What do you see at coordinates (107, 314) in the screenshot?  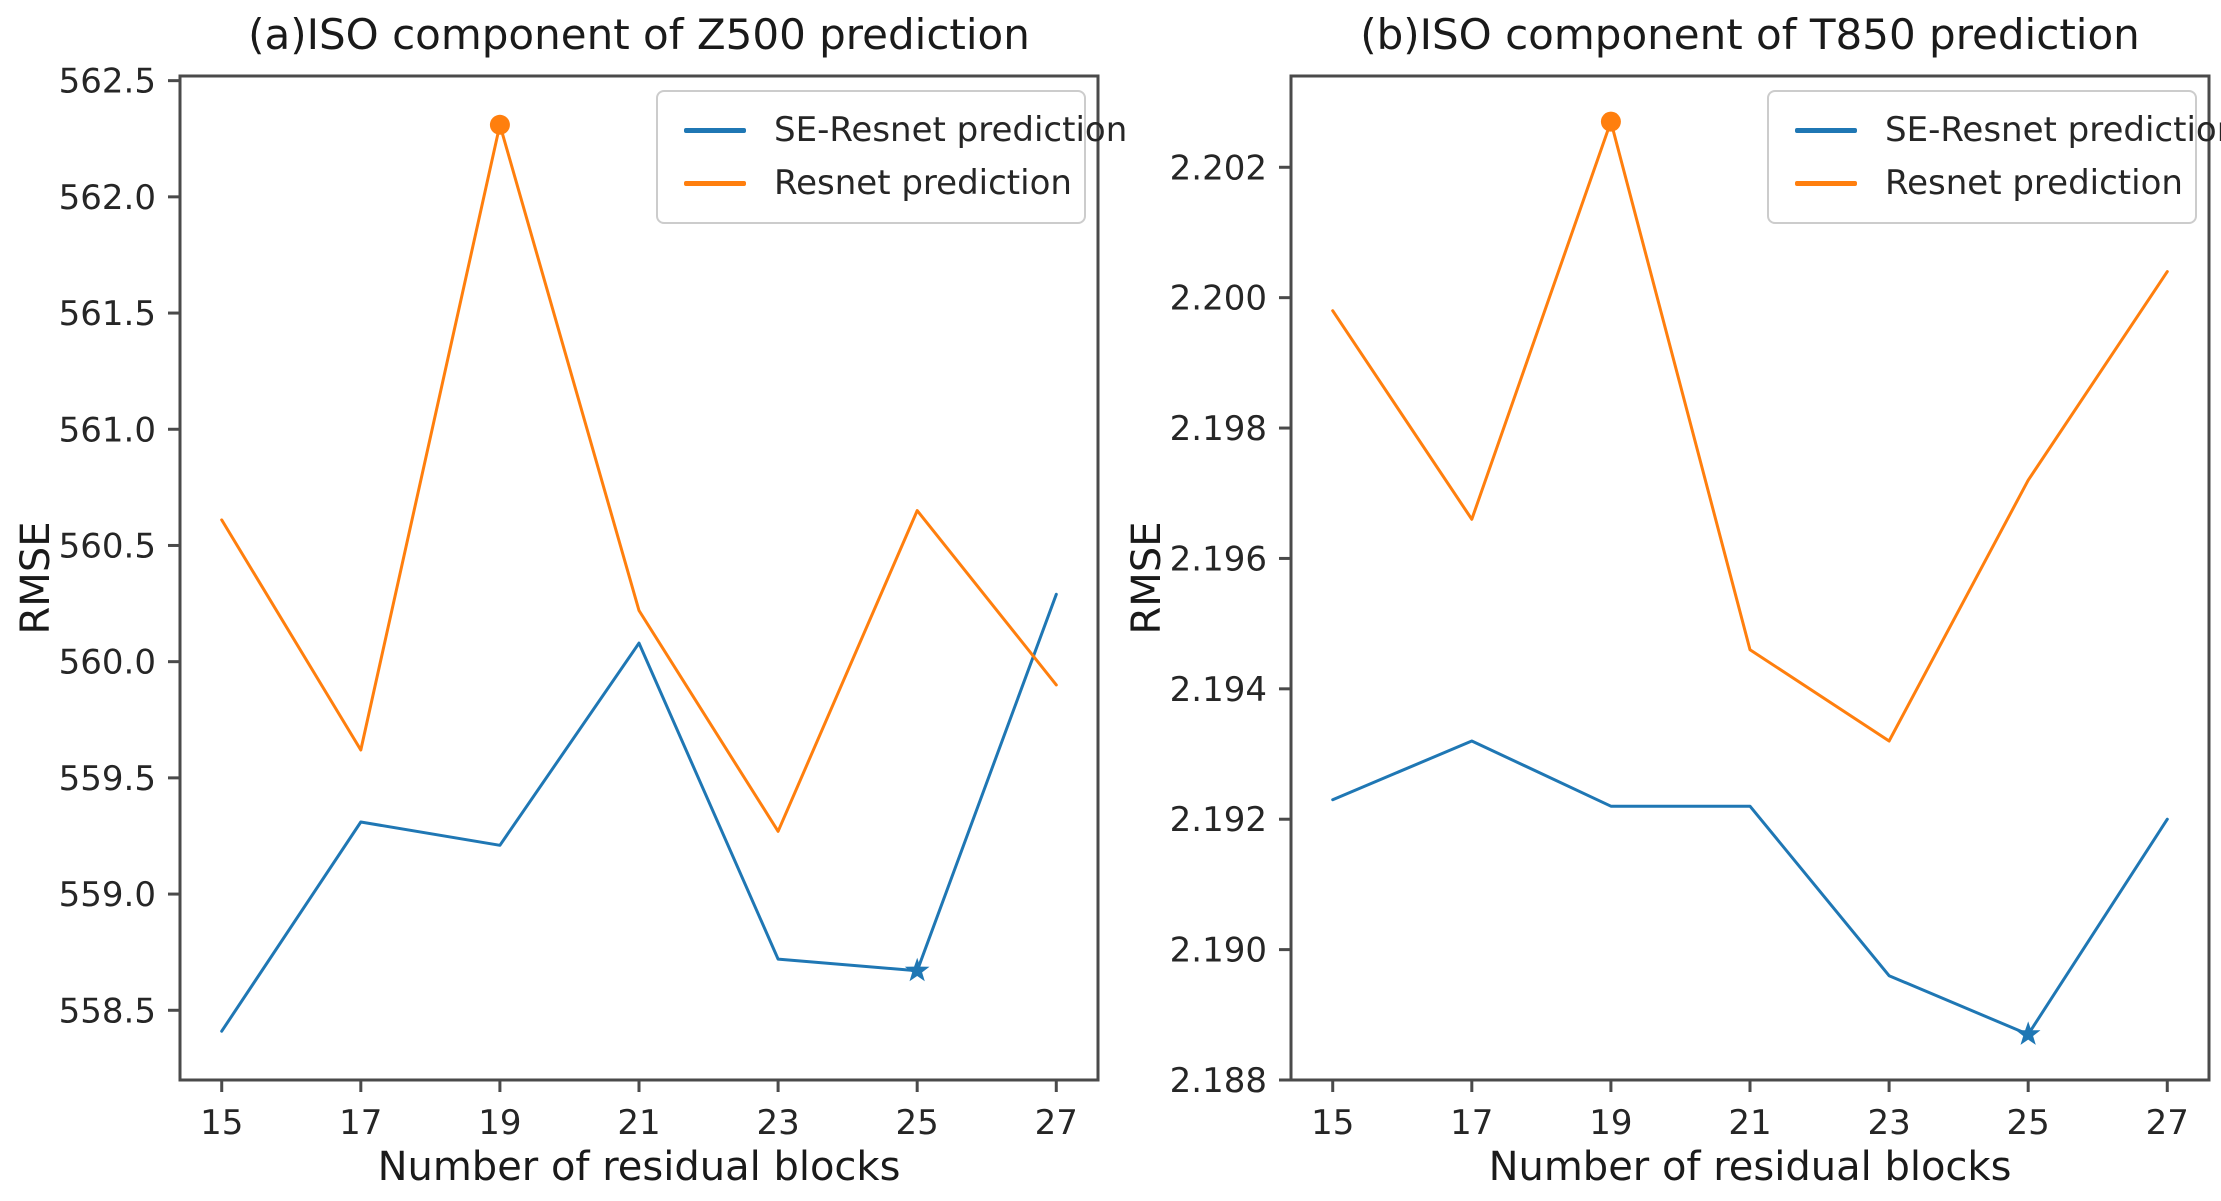 I see `y-tick-label: 561.5` at bounding box center [107, 314].